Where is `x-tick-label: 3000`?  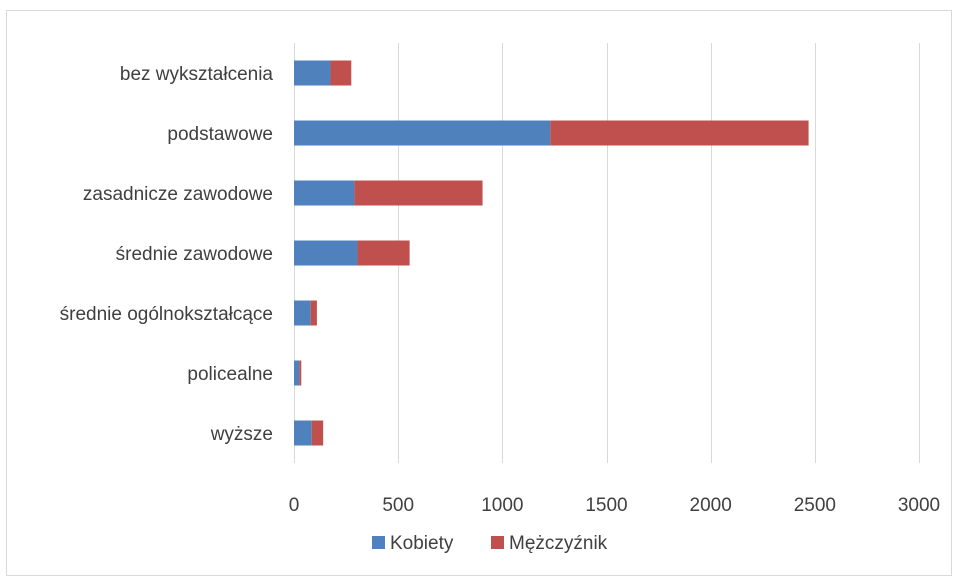
x-tick-label: 3000 is located at coordinates (919, 505).